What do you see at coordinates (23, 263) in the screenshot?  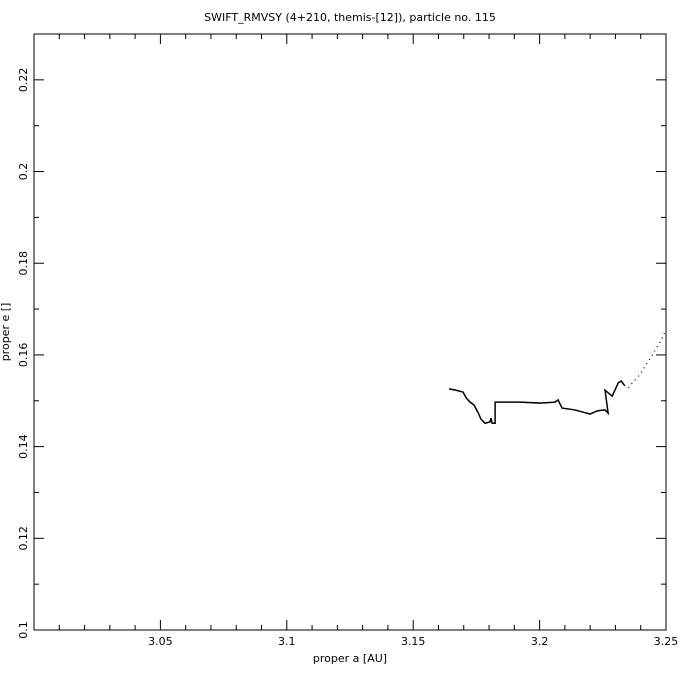 I see `y-tick-label: 0.18` at bounding box center [23, 263].